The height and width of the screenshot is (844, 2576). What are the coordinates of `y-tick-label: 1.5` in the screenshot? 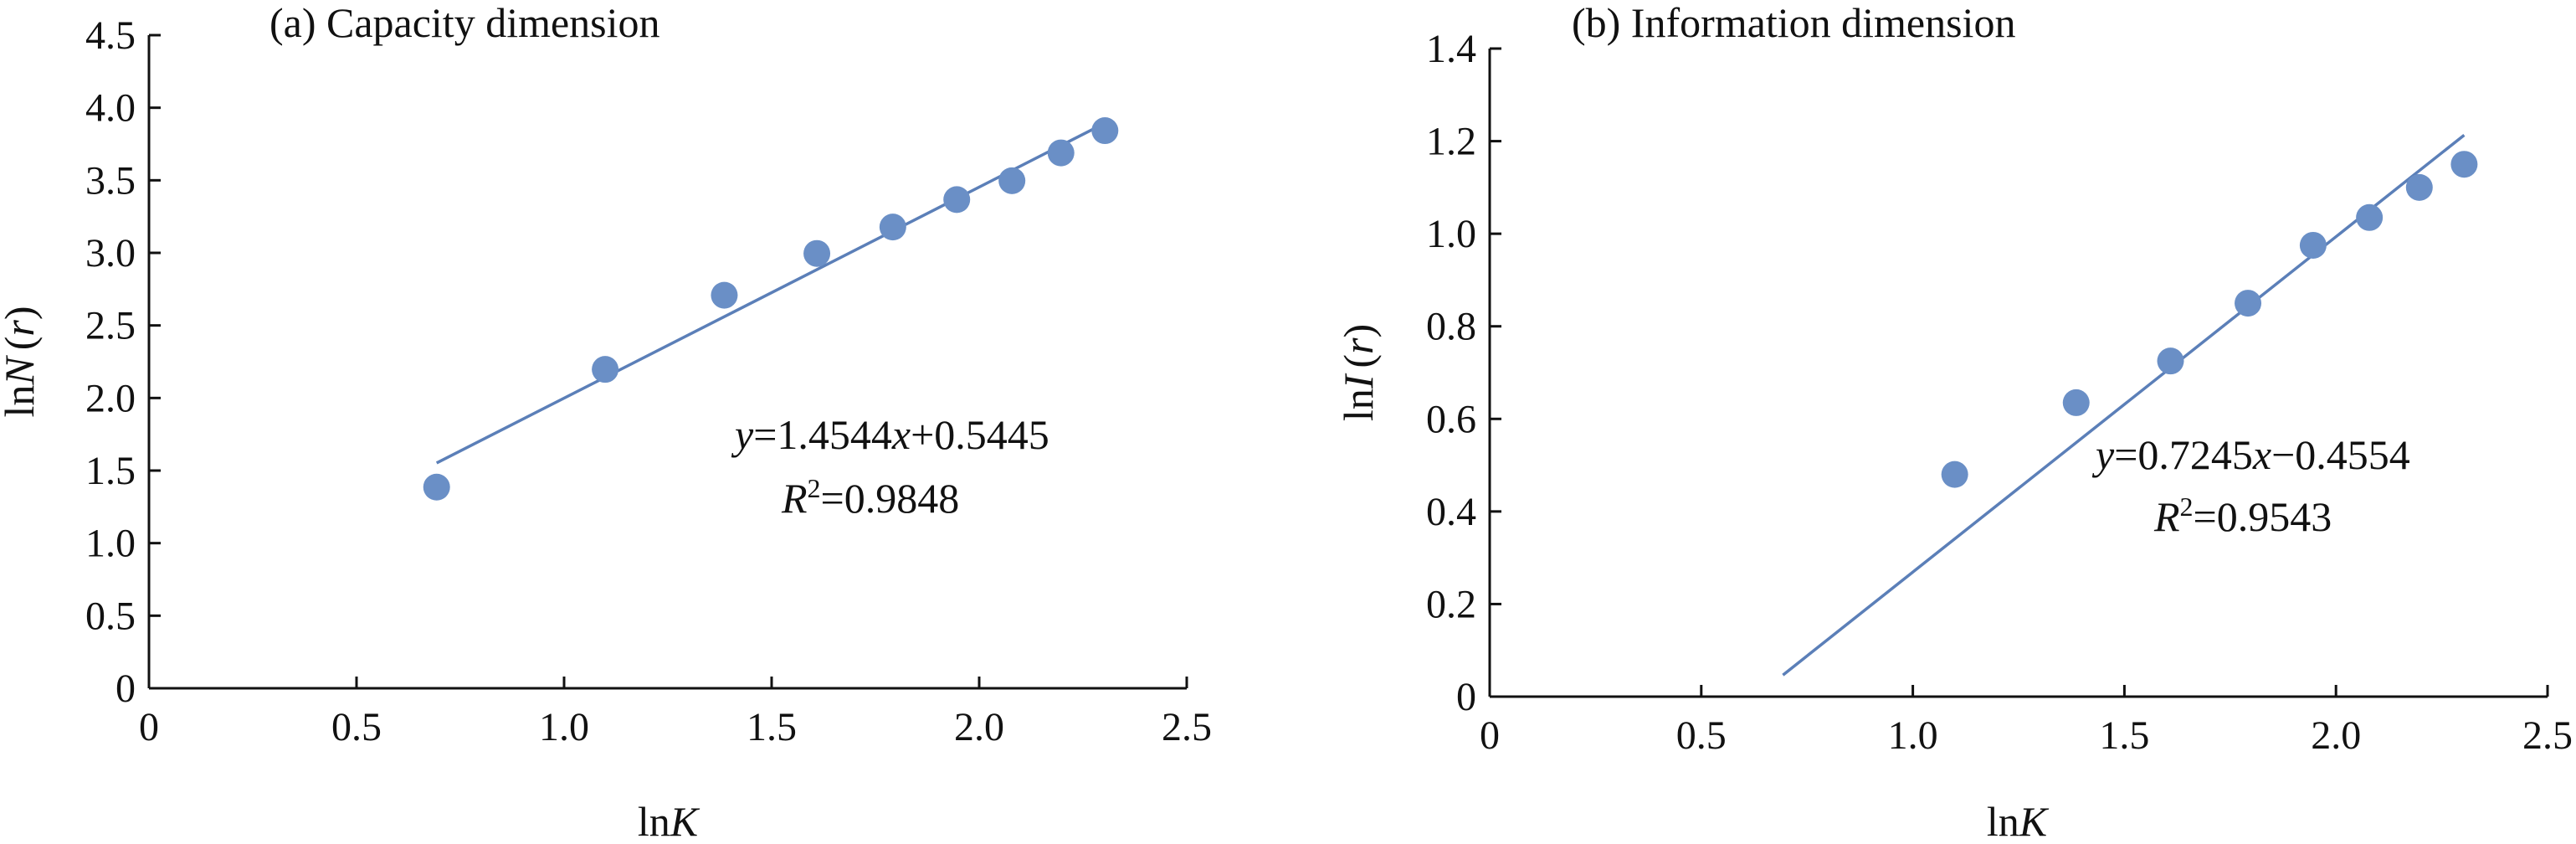 It's located at (110, 471).